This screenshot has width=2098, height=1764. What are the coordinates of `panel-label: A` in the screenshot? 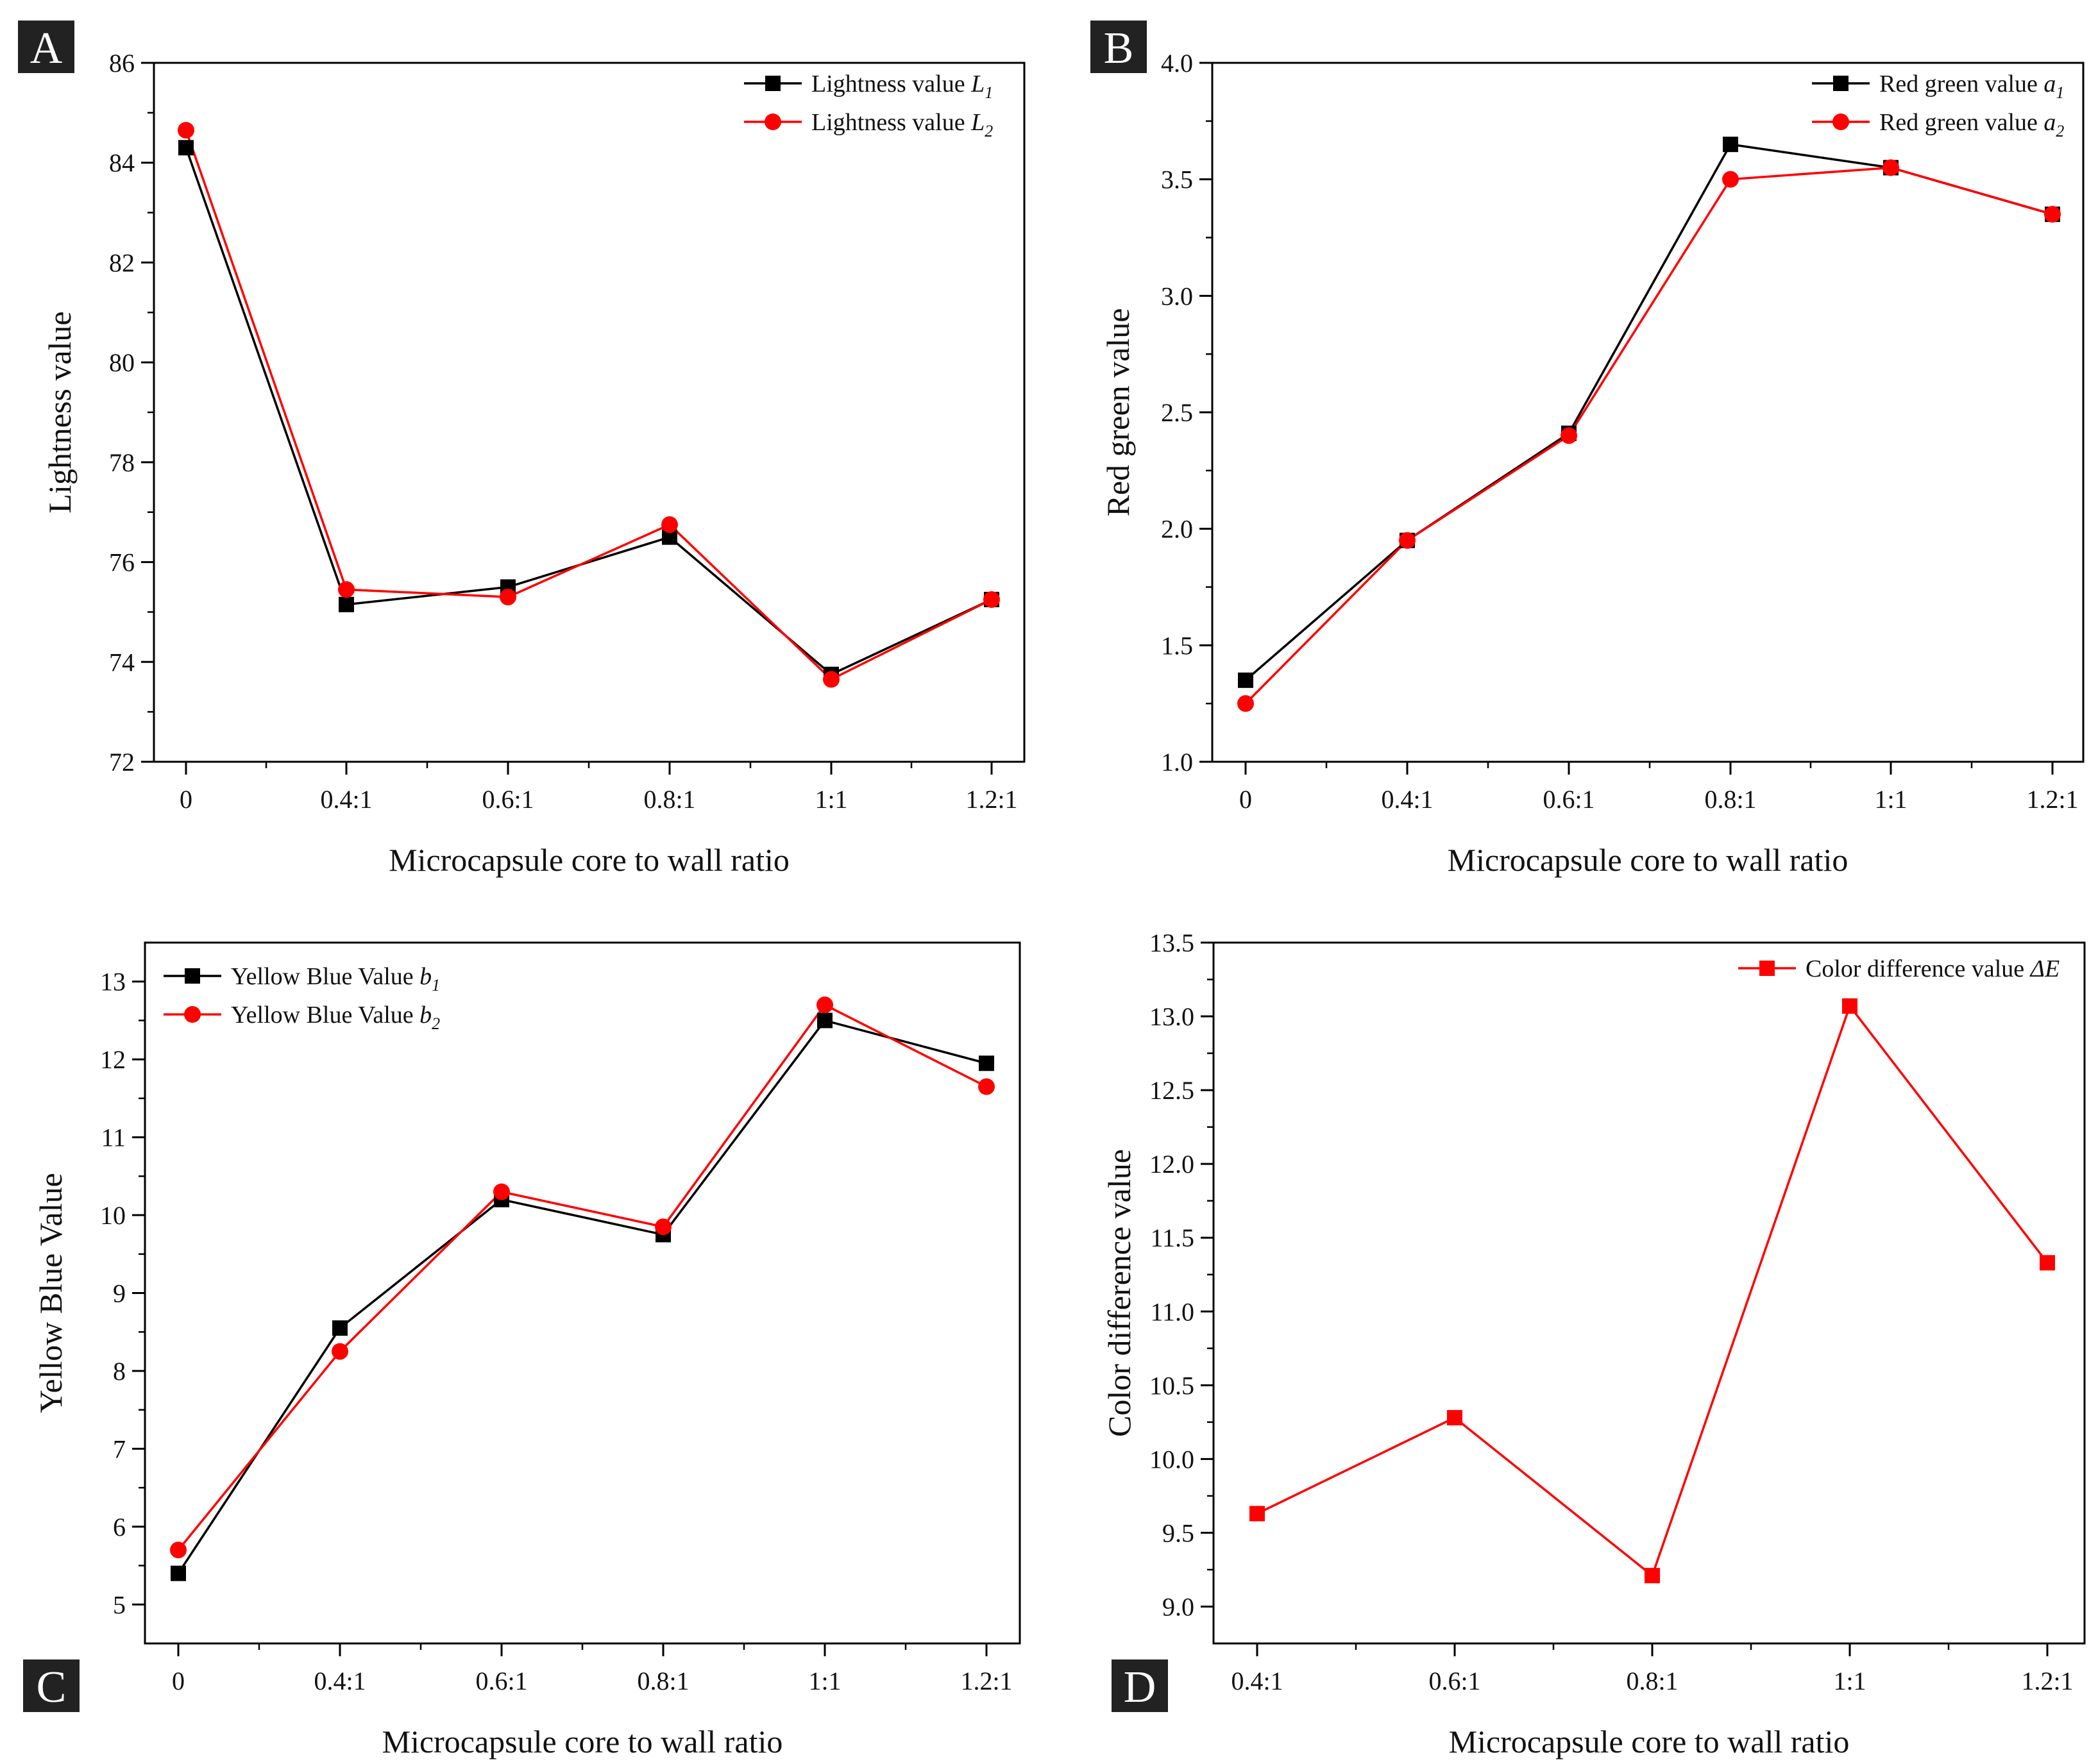 It's located at (46, 47).